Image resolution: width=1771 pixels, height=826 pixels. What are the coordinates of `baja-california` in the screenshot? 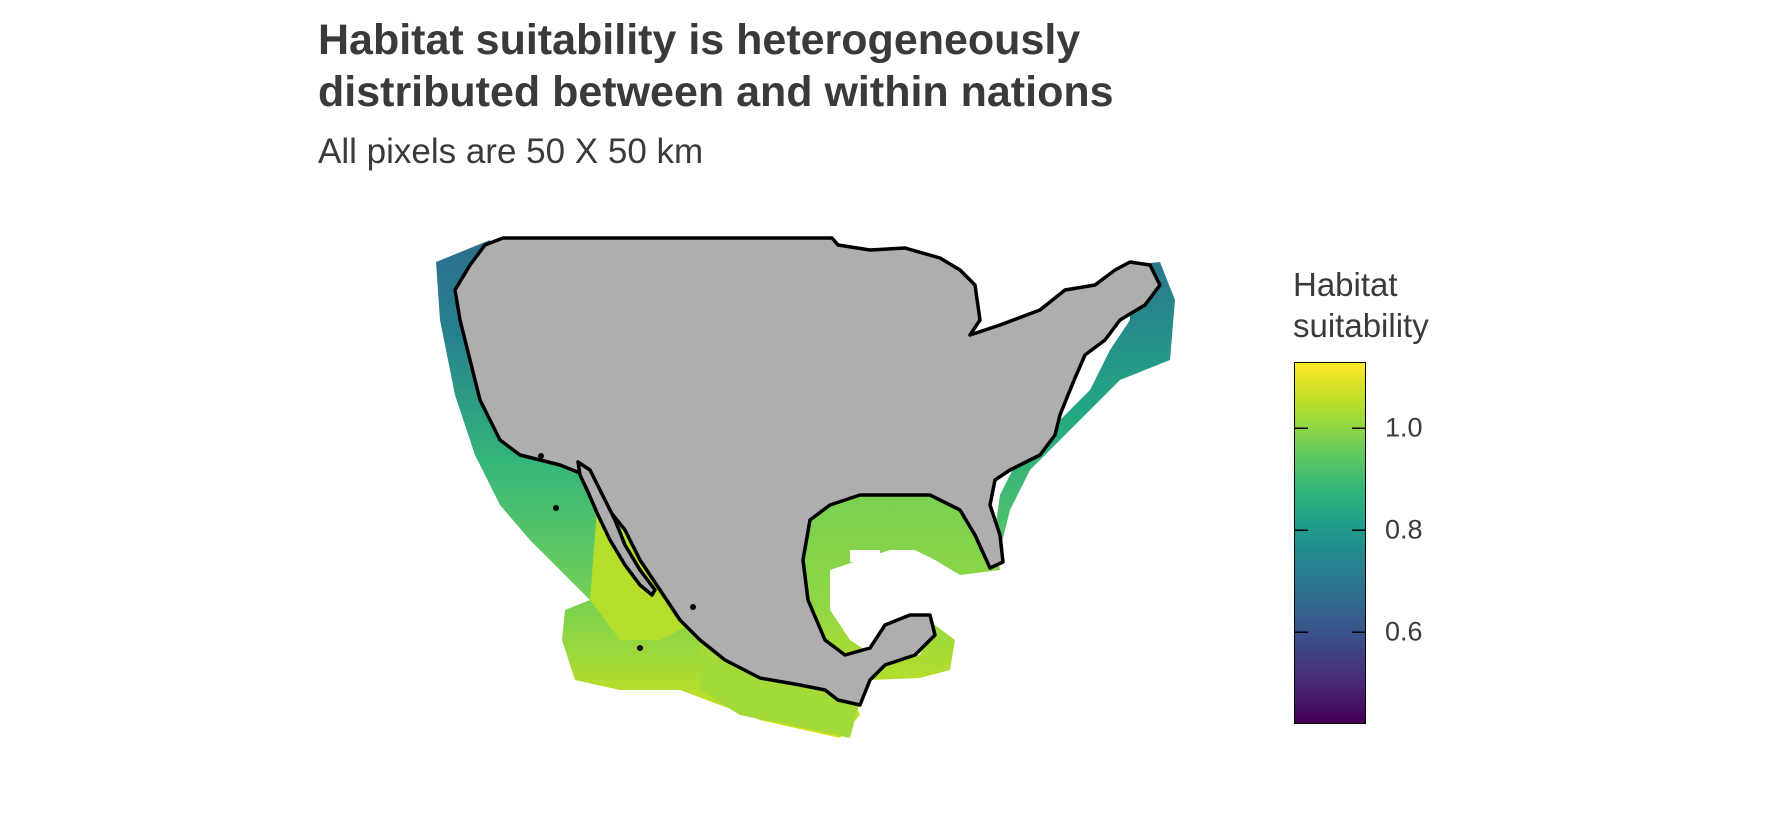 It's located at (616, 528).